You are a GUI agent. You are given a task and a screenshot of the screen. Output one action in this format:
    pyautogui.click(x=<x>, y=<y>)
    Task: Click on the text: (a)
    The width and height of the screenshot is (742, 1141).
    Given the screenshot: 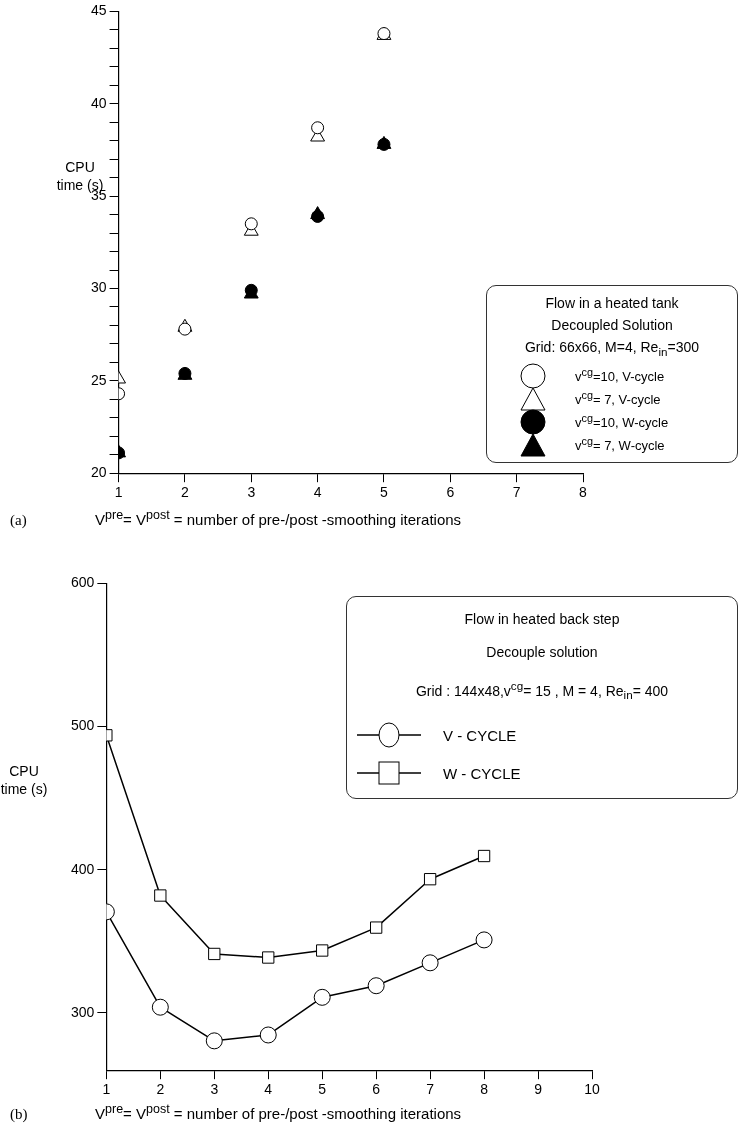 What is the action you would take?
    pyautogui.click(x=18, y=520)
    